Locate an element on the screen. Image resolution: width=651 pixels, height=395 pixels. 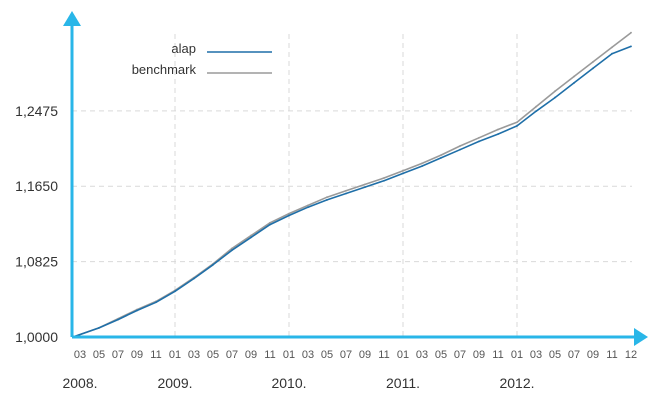
y-axis-labels: 1,0000 1,0825 1,1650 1,2475 is located at coordinates (36, 224).